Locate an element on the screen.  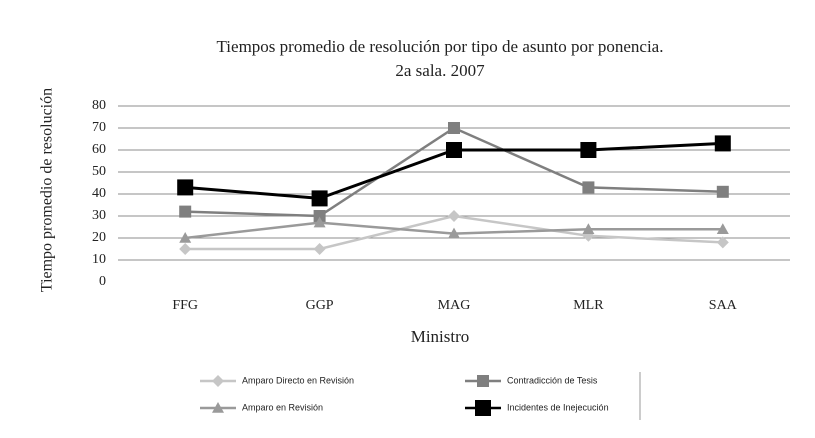
x-tick-label: GGP is located at coordinates (320, 305).